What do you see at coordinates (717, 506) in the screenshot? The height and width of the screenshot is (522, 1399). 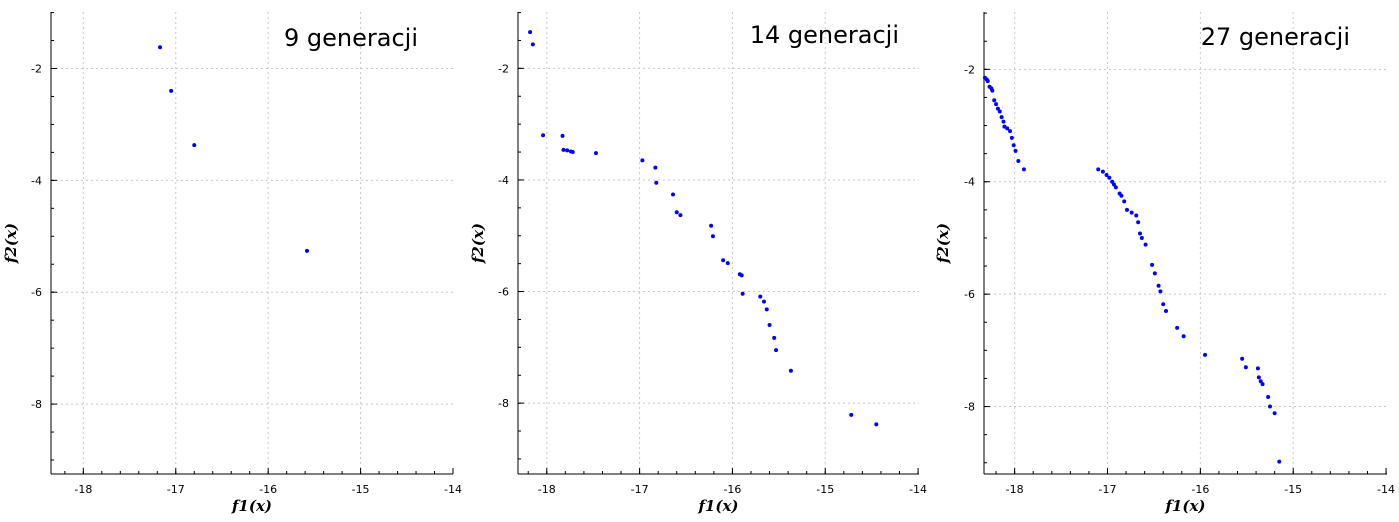 I see `x-axis-title: f1(x)` at bounding box center [717, 506].